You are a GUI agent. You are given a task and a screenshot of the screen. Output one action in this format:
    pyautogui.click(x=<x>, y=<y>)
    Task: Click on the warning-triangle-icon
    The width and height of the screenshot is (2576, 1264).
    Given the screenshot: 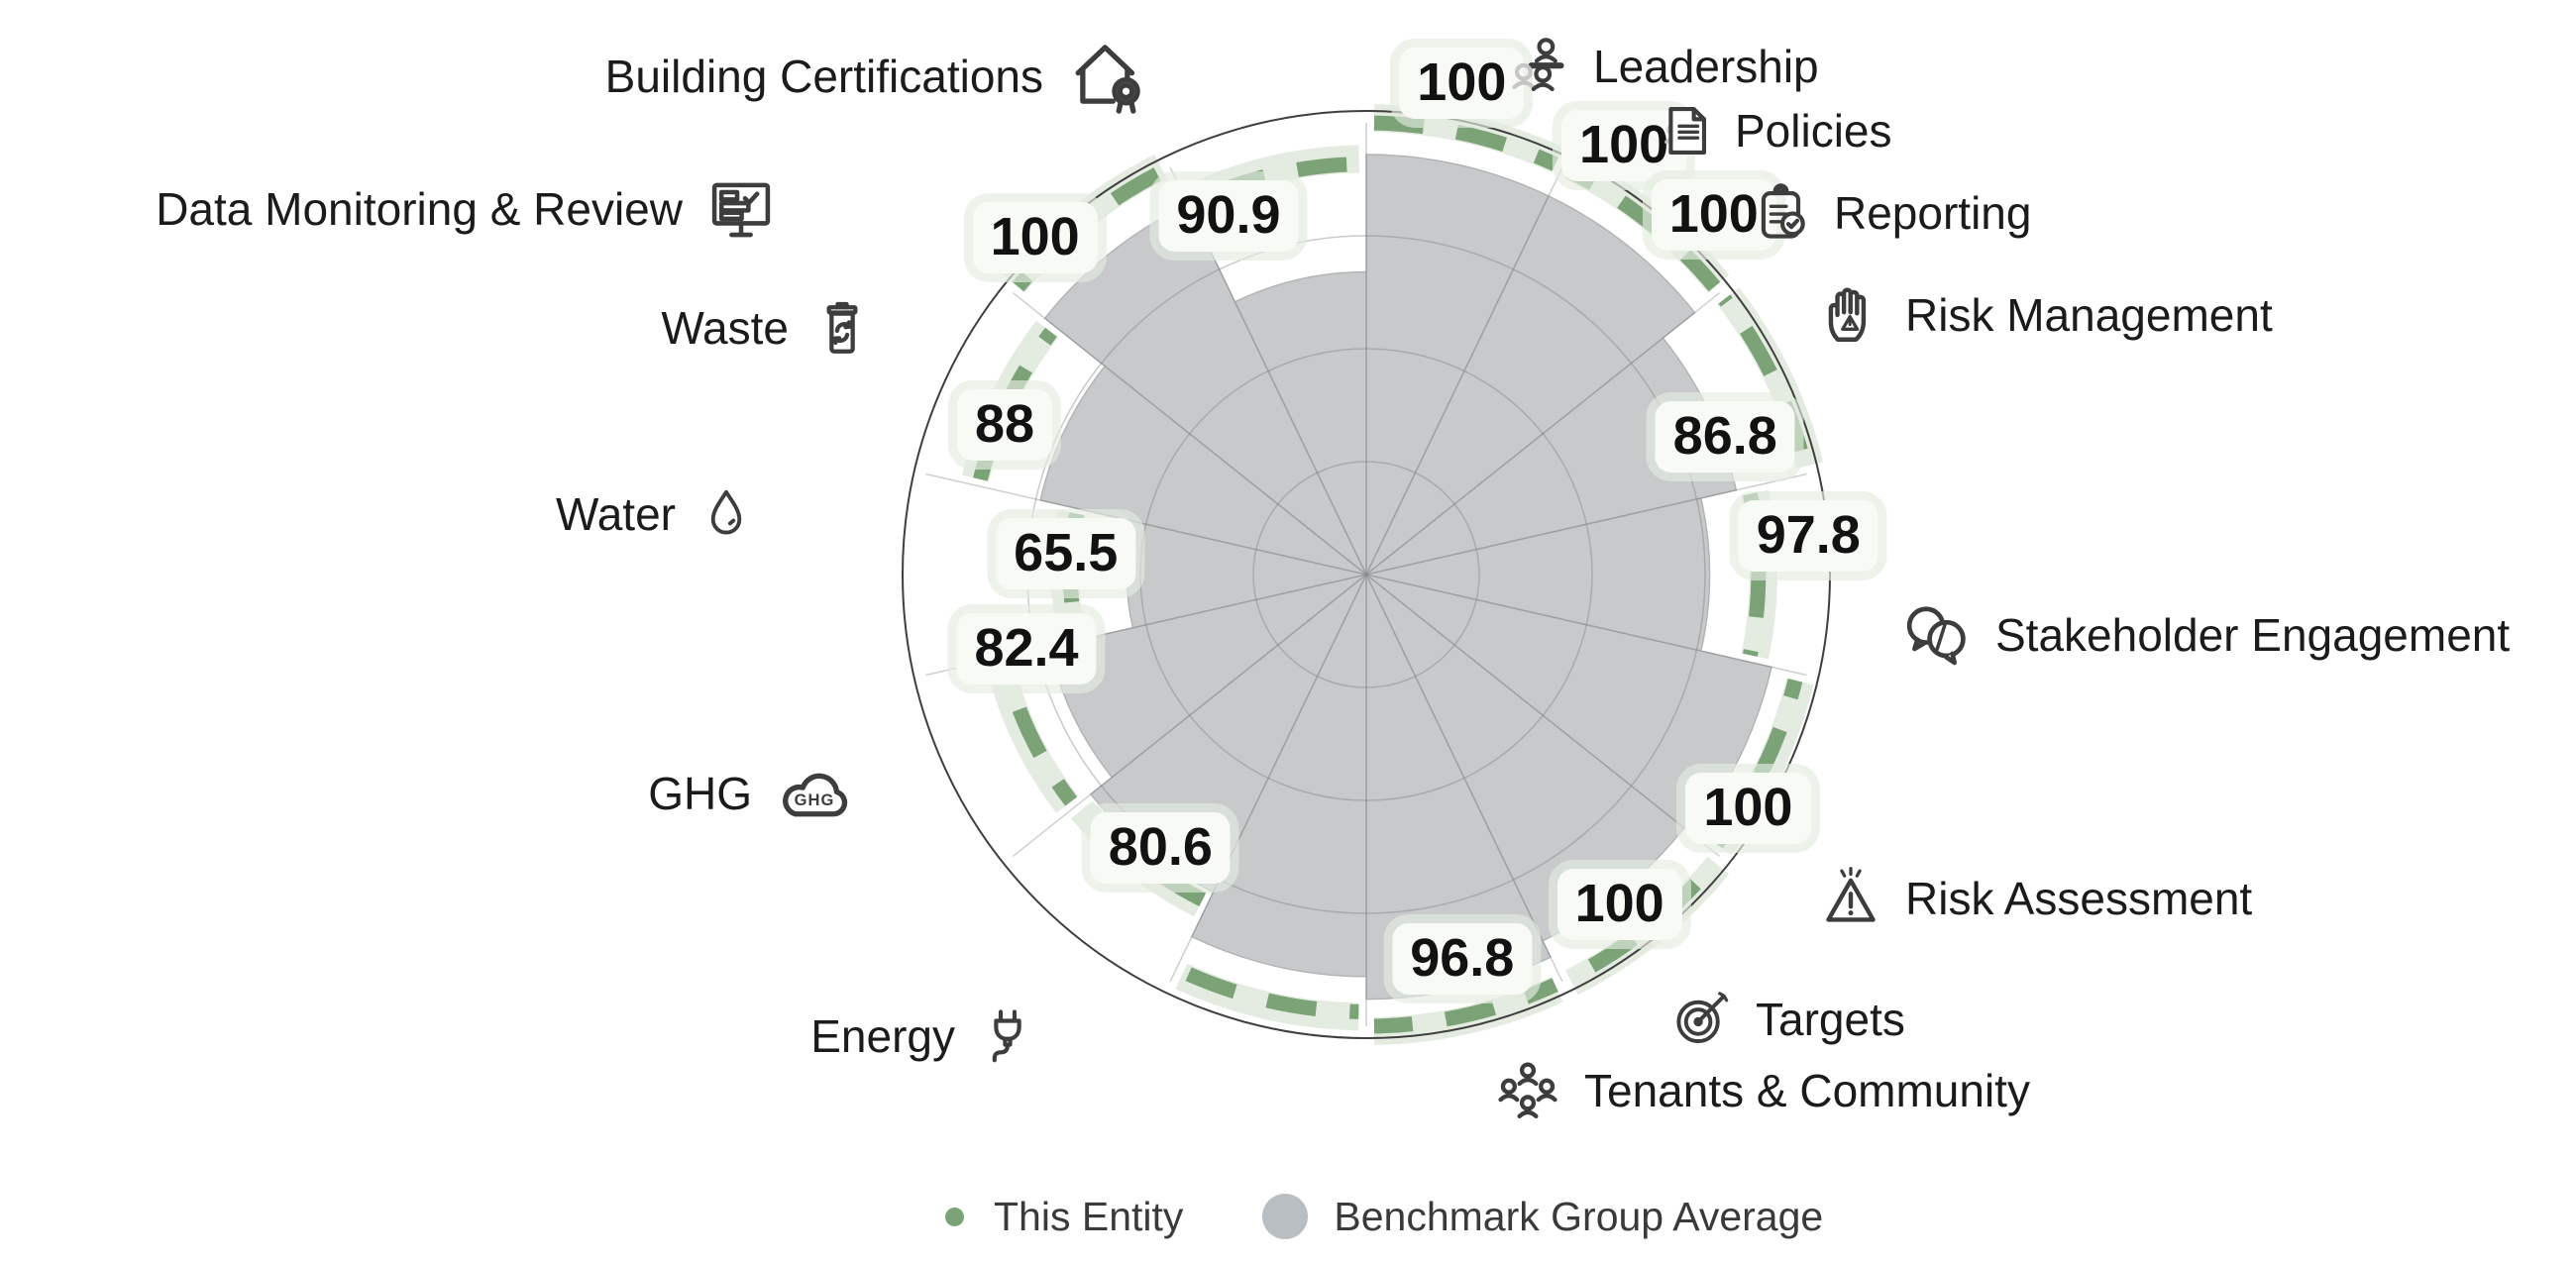 What is the action you would take?
    pyautogui.click(x=1851, y=894)
    